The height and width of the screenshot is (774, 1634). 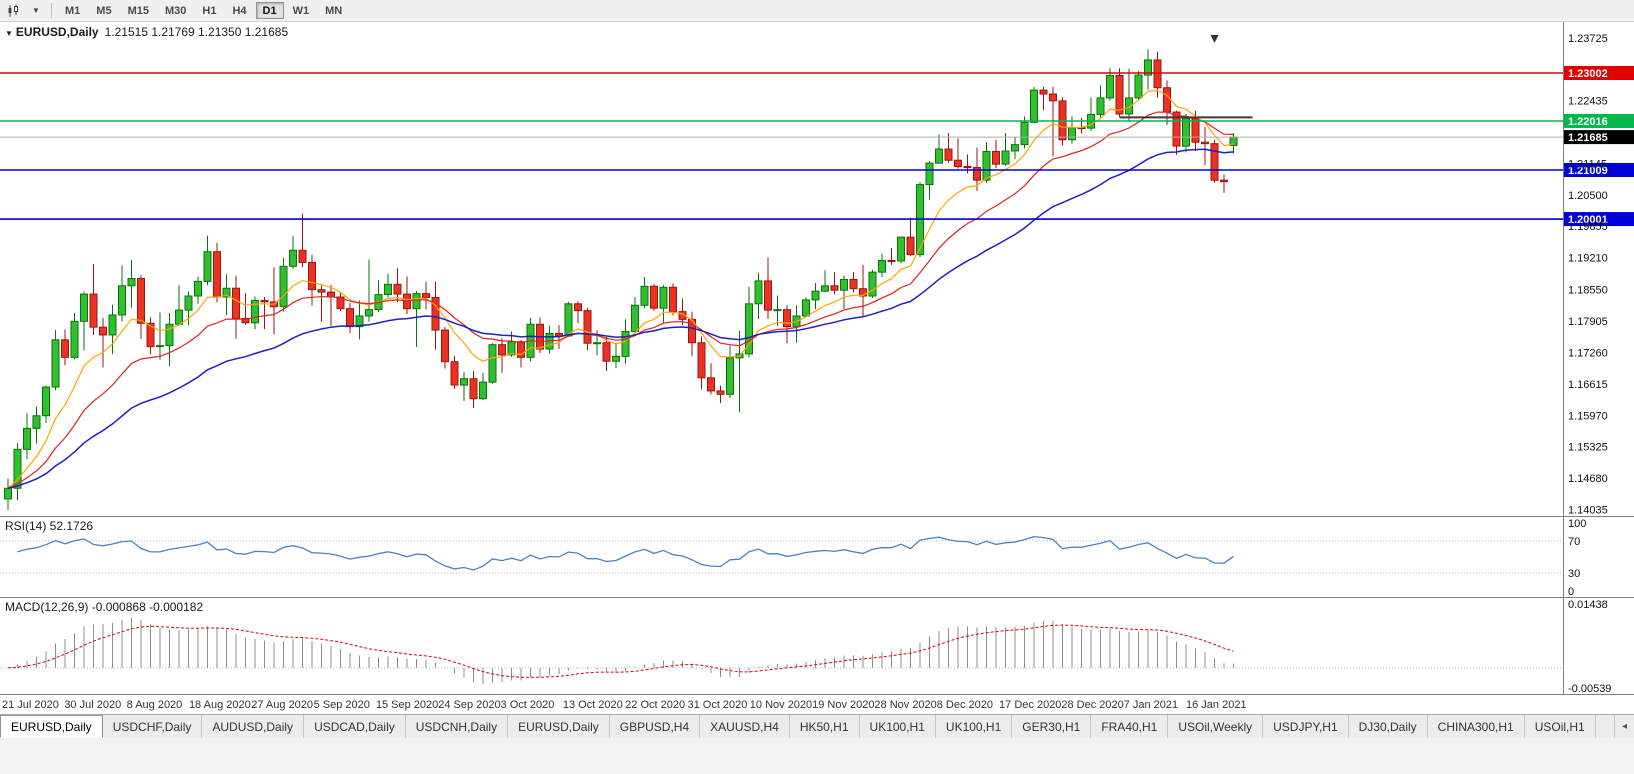 What do you see at coordinates (239, 10) in the screenshot?
I see `timeframe-button-h4: H4` at bounding box center [239, 10].